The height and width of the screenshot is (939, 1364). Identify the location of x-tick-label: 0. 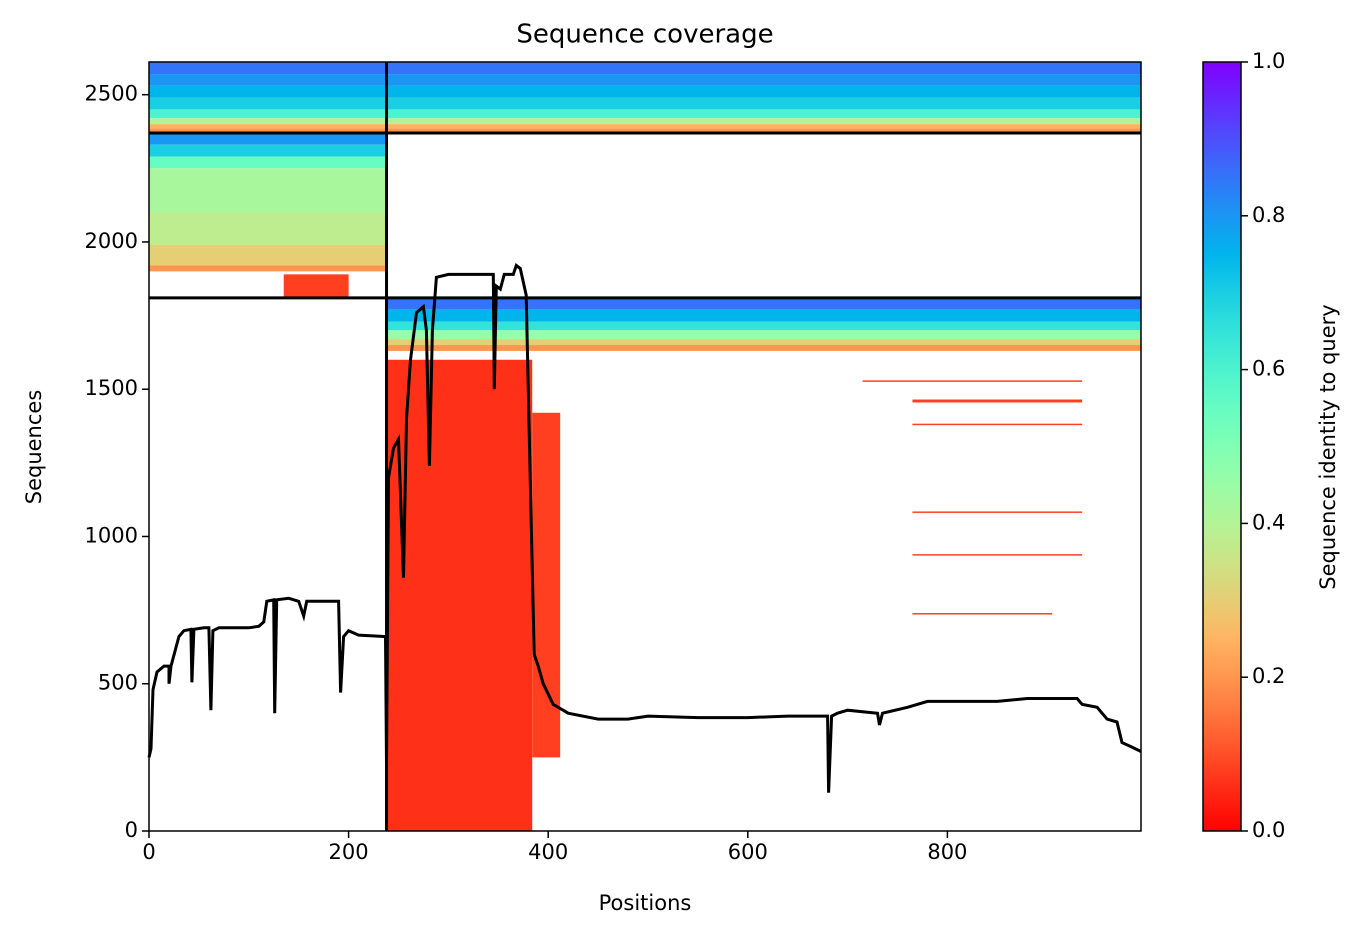
(148, 852).